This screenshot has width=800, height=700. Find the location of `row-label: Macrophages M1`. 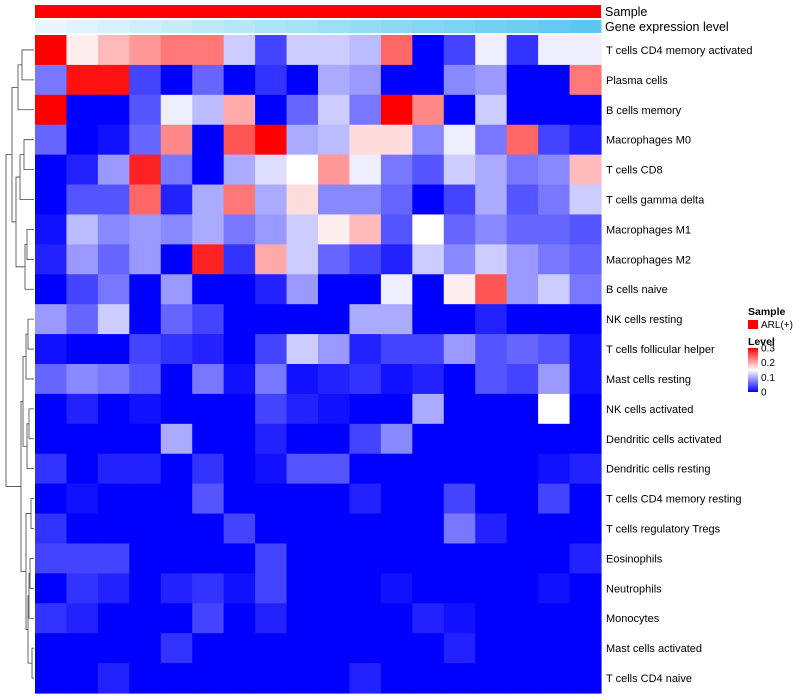

row-label: Macrophages M1 is located at coordinates (648, 230).